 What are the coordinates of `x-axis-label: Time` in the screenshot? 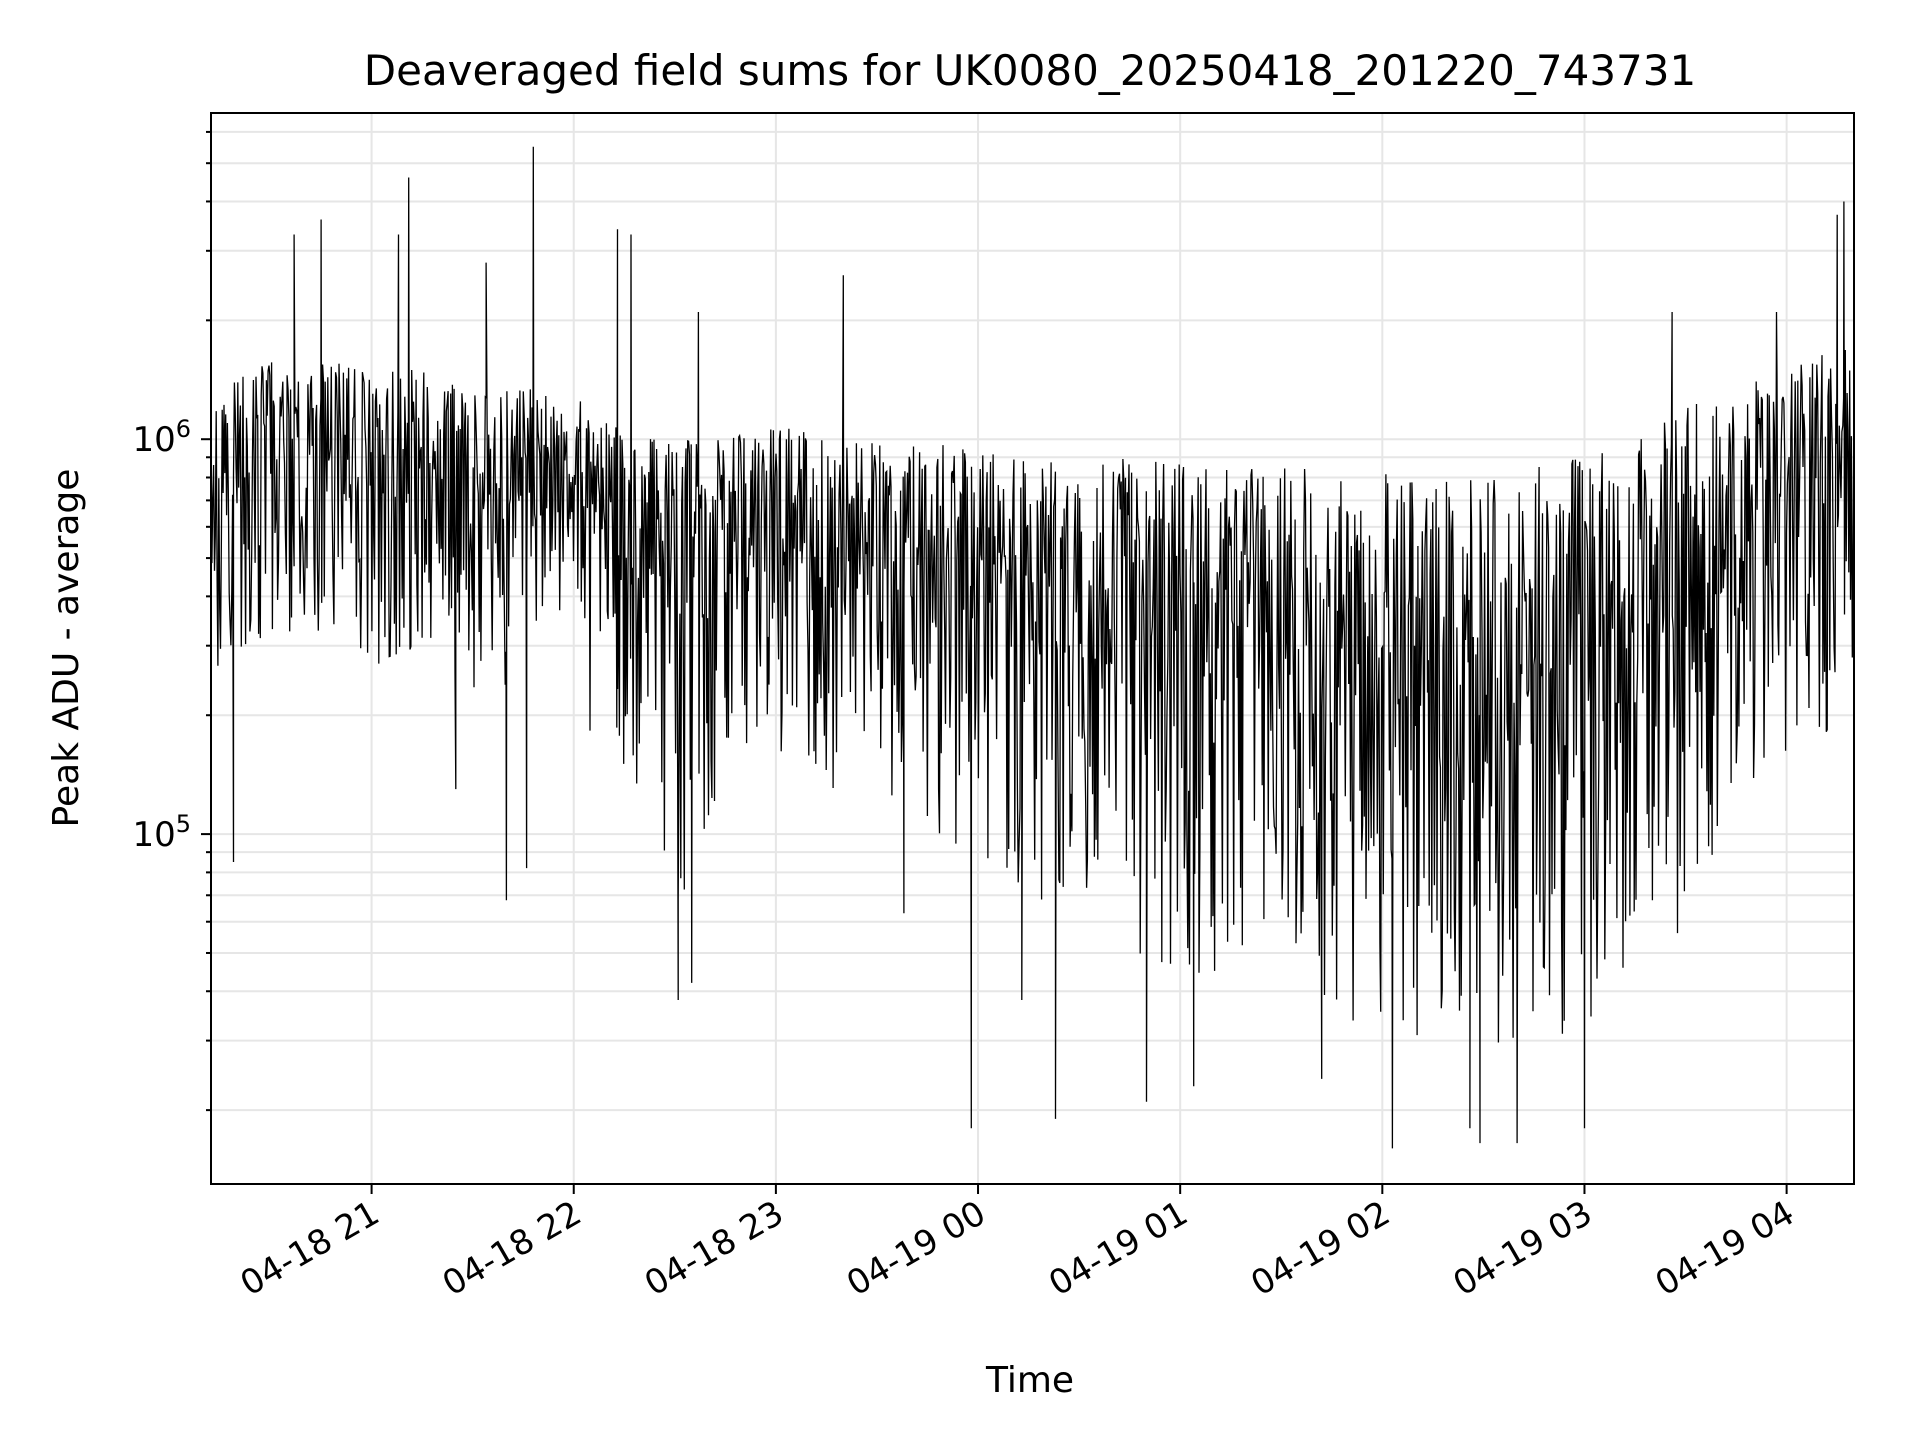 It's located at (1029, 1380).